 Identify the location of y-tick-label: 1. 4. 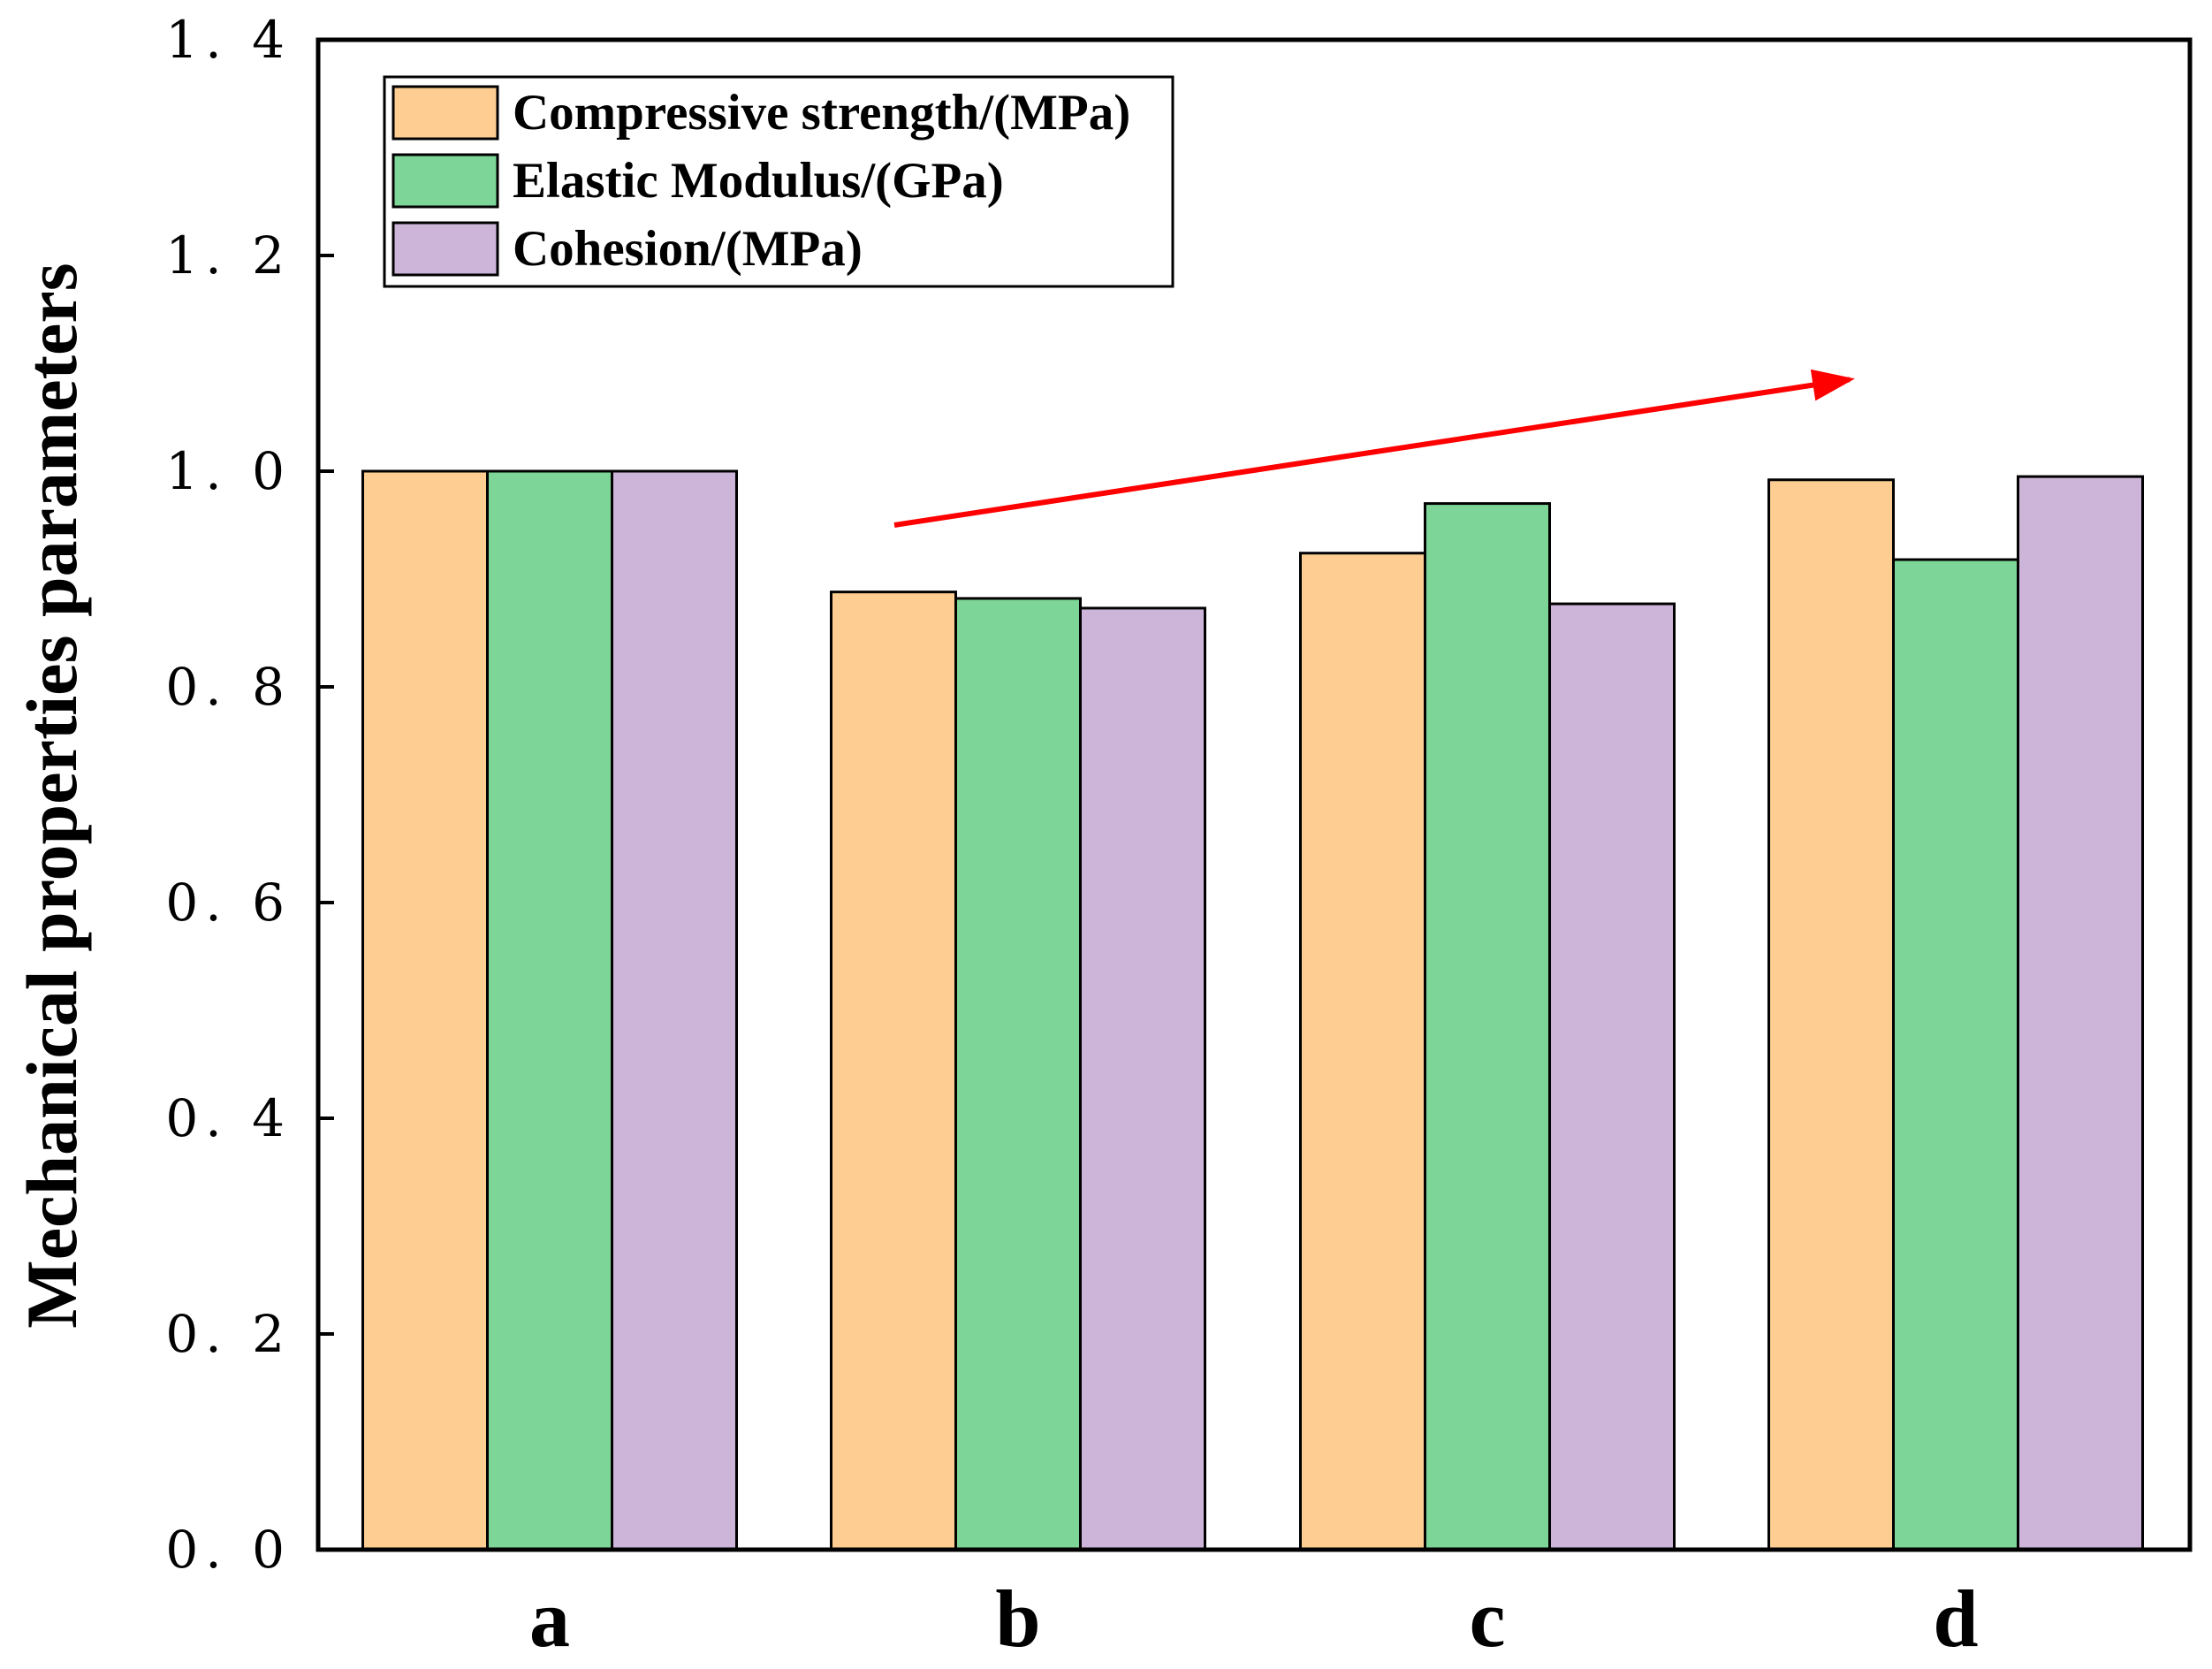
(228, 40).